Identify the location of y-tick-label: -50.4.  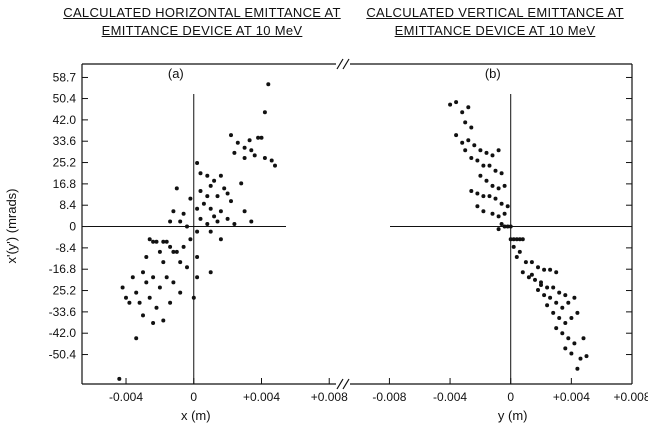
(63, 355).